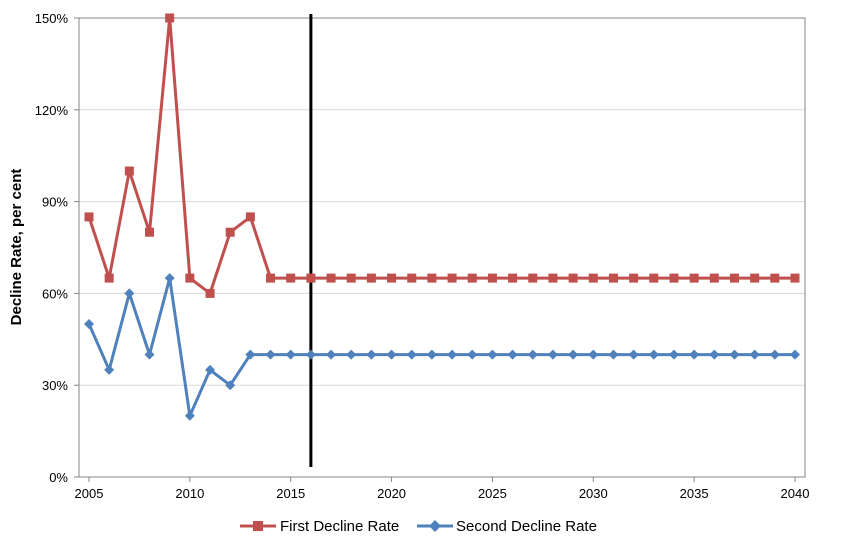 The width and height of the screenshot is (846, 549). Describe the element at coordinates (89, 493) in the screenshot. I see `x-tick-label: 2005` at that location.